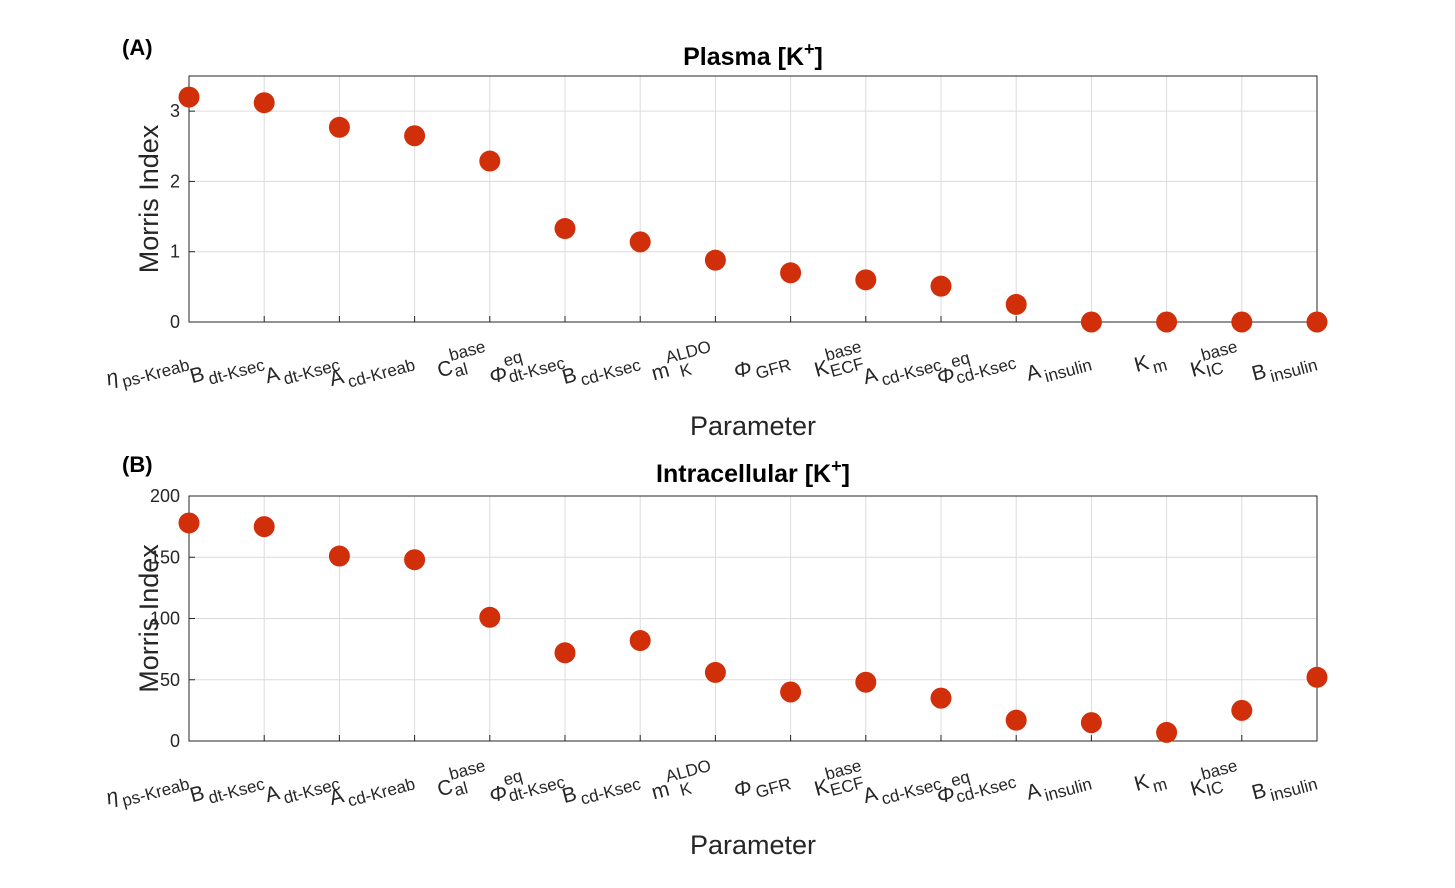  I want to click on y-tick-label: 50, so click(170, 680).